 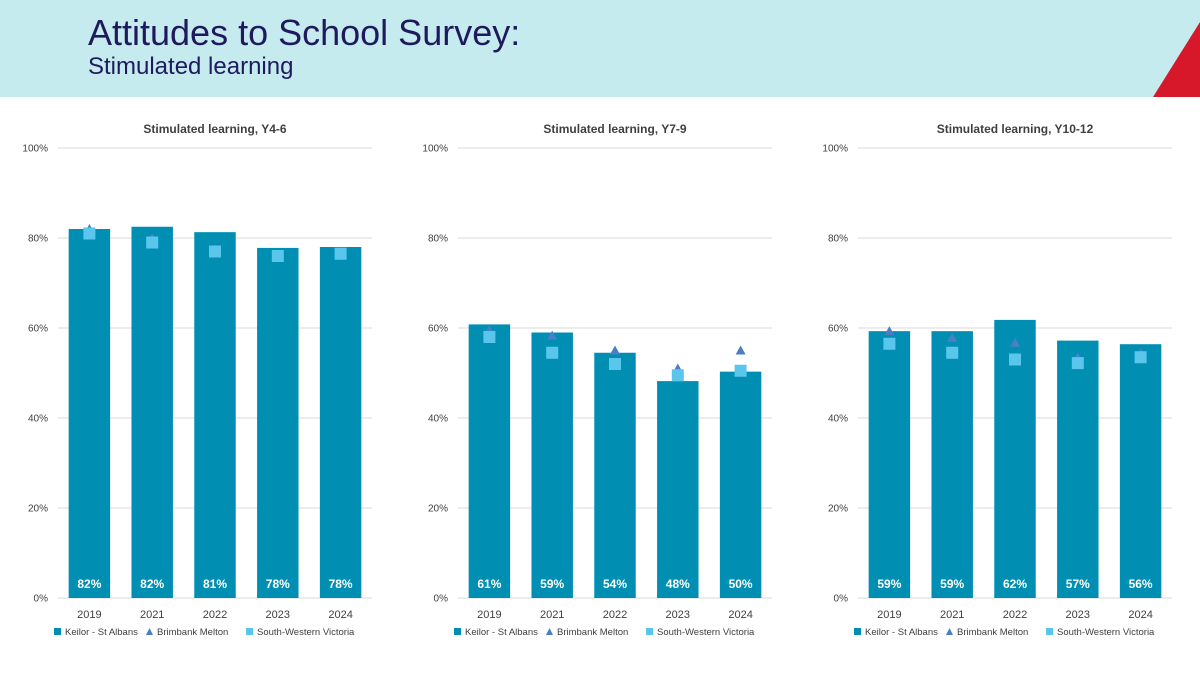 I want to click on chart-title: Stimulated learning, Y4-6, so click(x=214, y=129).